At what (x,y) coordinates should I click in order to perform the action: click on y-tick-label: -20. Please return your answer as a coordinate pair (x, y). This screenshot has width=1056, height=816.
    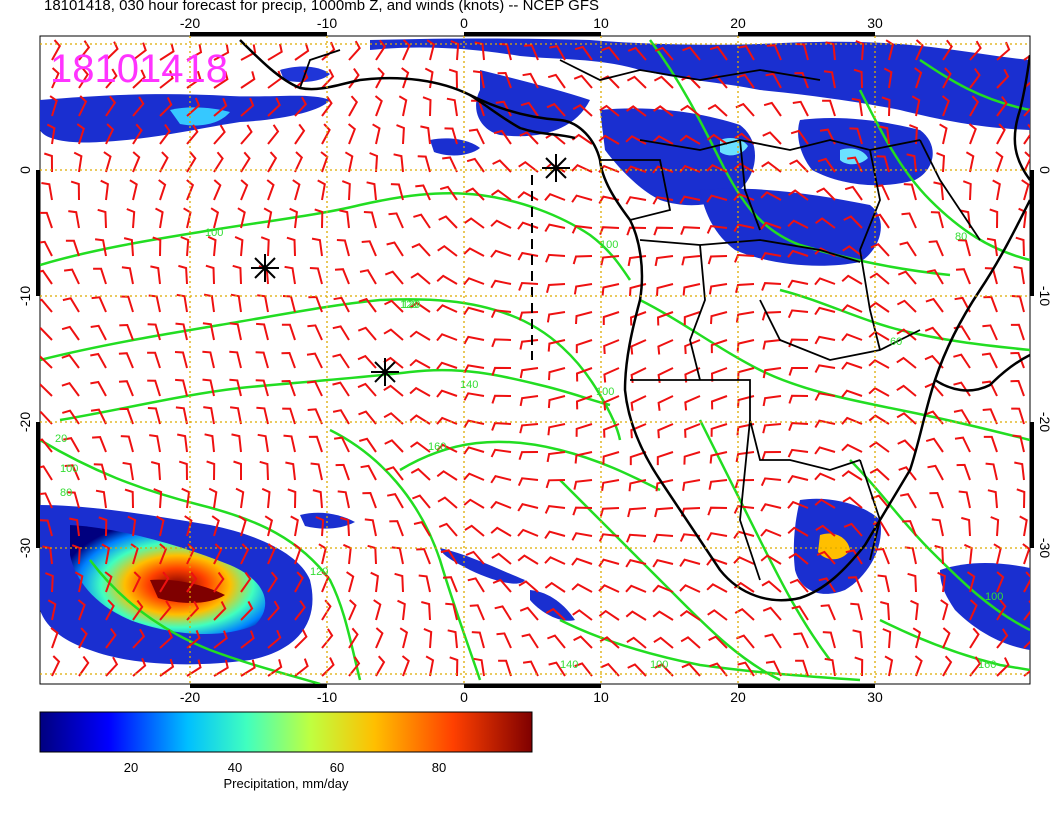
    Looking at the image, I should click on (25, 422).